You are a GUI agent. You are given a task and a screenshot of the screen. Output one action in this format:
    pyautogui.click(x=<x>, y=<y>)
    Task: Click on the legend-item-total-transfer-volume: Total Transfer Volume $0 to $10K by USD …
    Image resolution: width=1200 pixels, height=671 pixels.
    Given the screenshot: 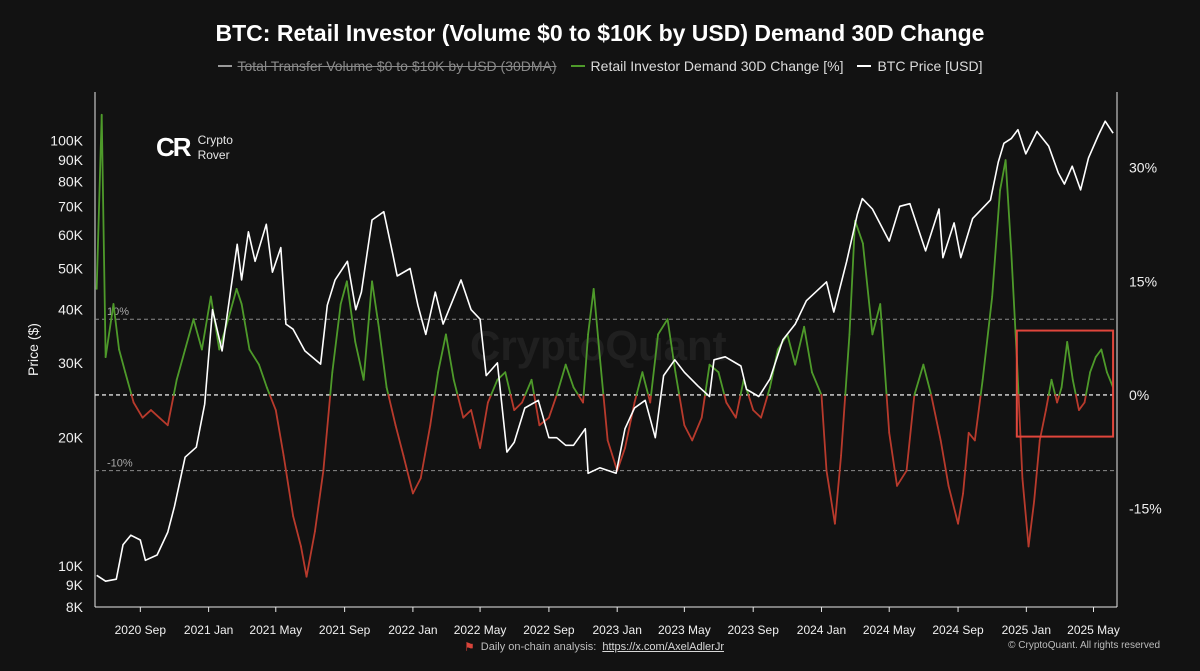 What is the action you would take?
    pyautogui.click(x=387, y=66)
    